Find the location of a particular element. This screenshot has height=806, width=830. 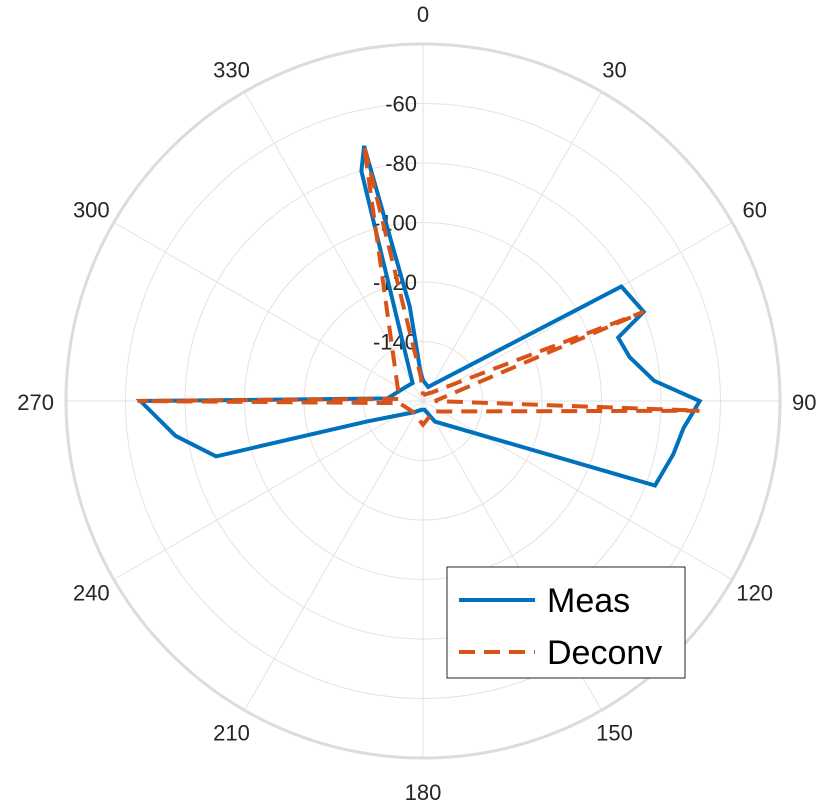

radial-tick-label: -60 is located at coordinates (401, 104).